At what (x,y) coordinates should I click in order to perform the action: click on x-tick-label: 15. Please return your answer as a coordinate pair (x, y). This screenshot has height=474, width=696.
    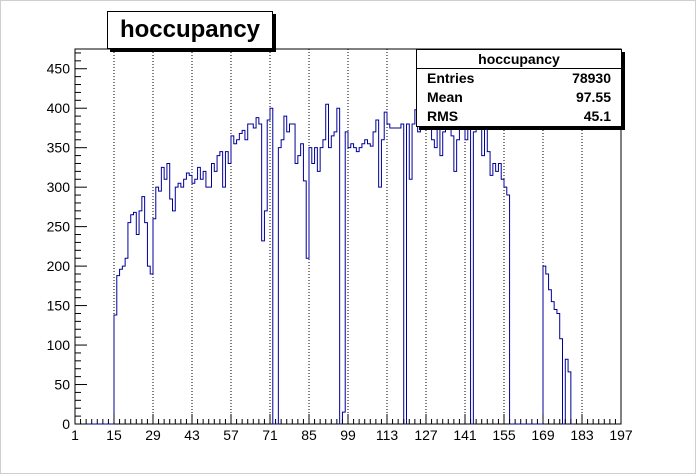
    Looking at the image, I should click on (114, 435).